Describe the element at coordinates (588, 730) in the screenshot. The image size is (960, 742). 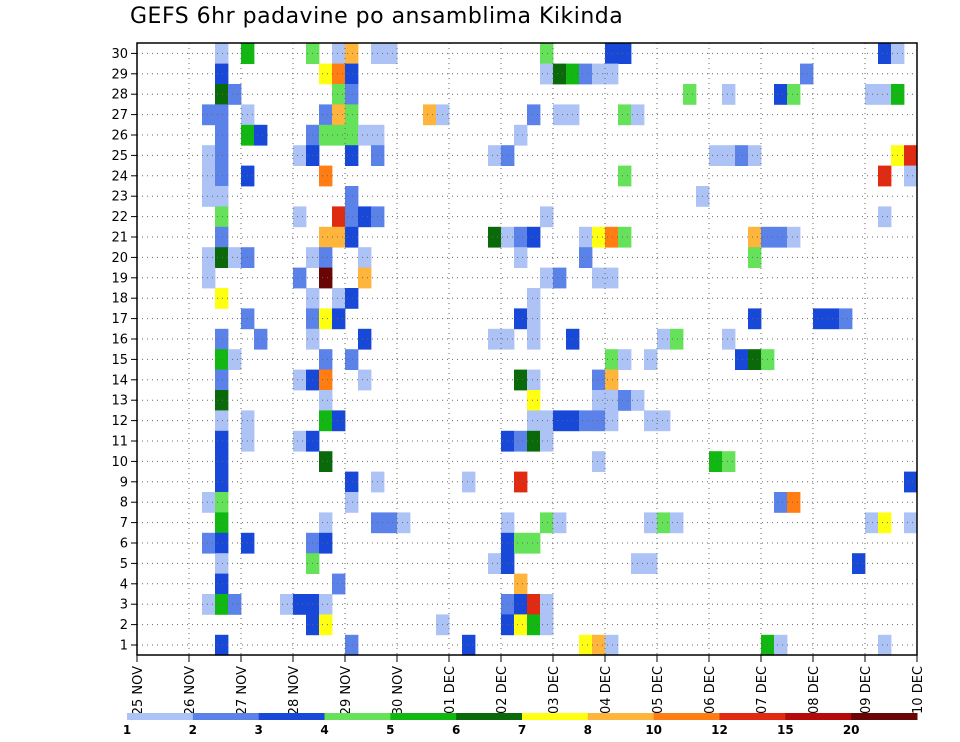
I see `colorbar-label: 8` at that location.